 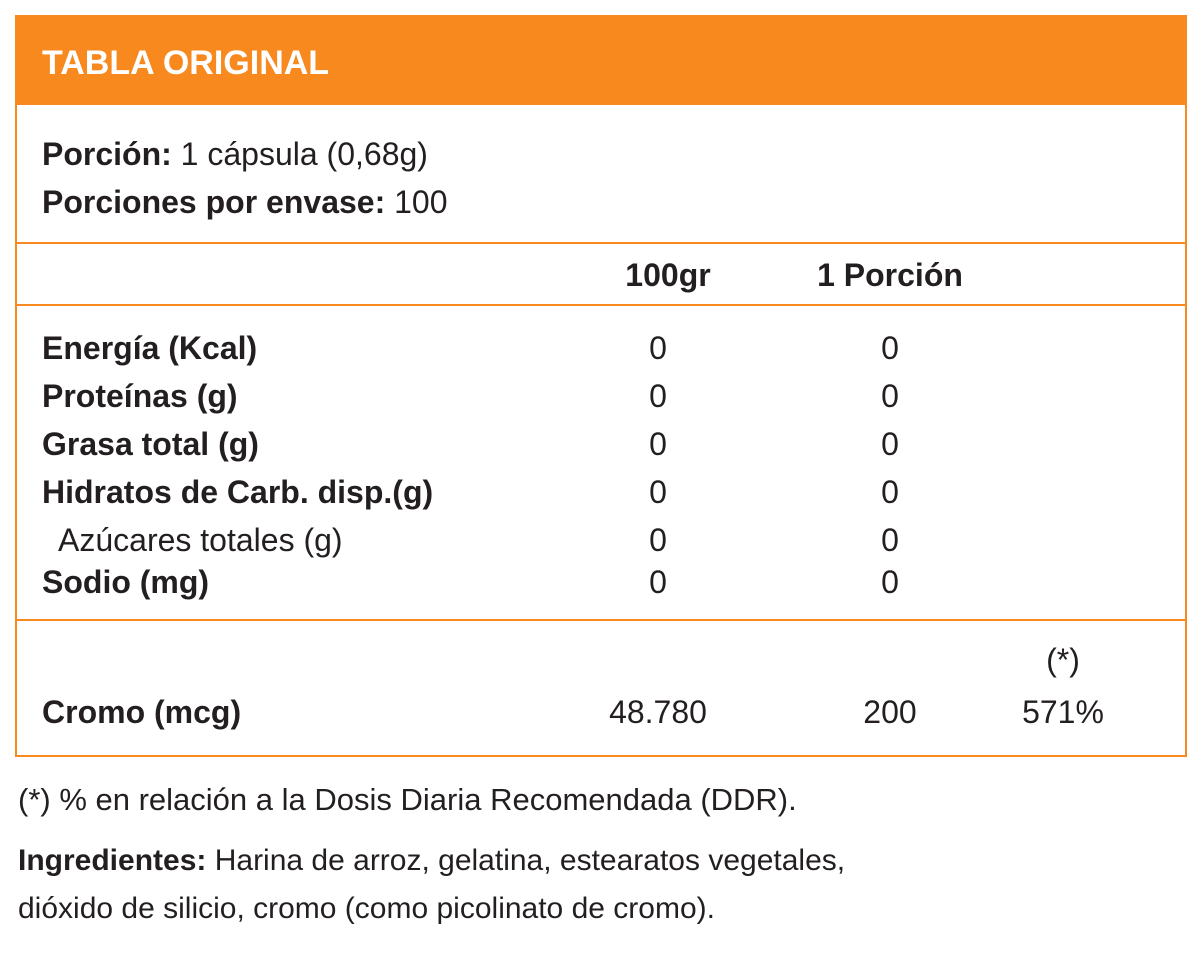 I want to click on row-name: Energía (Kcal), so click(x=150, y=348).